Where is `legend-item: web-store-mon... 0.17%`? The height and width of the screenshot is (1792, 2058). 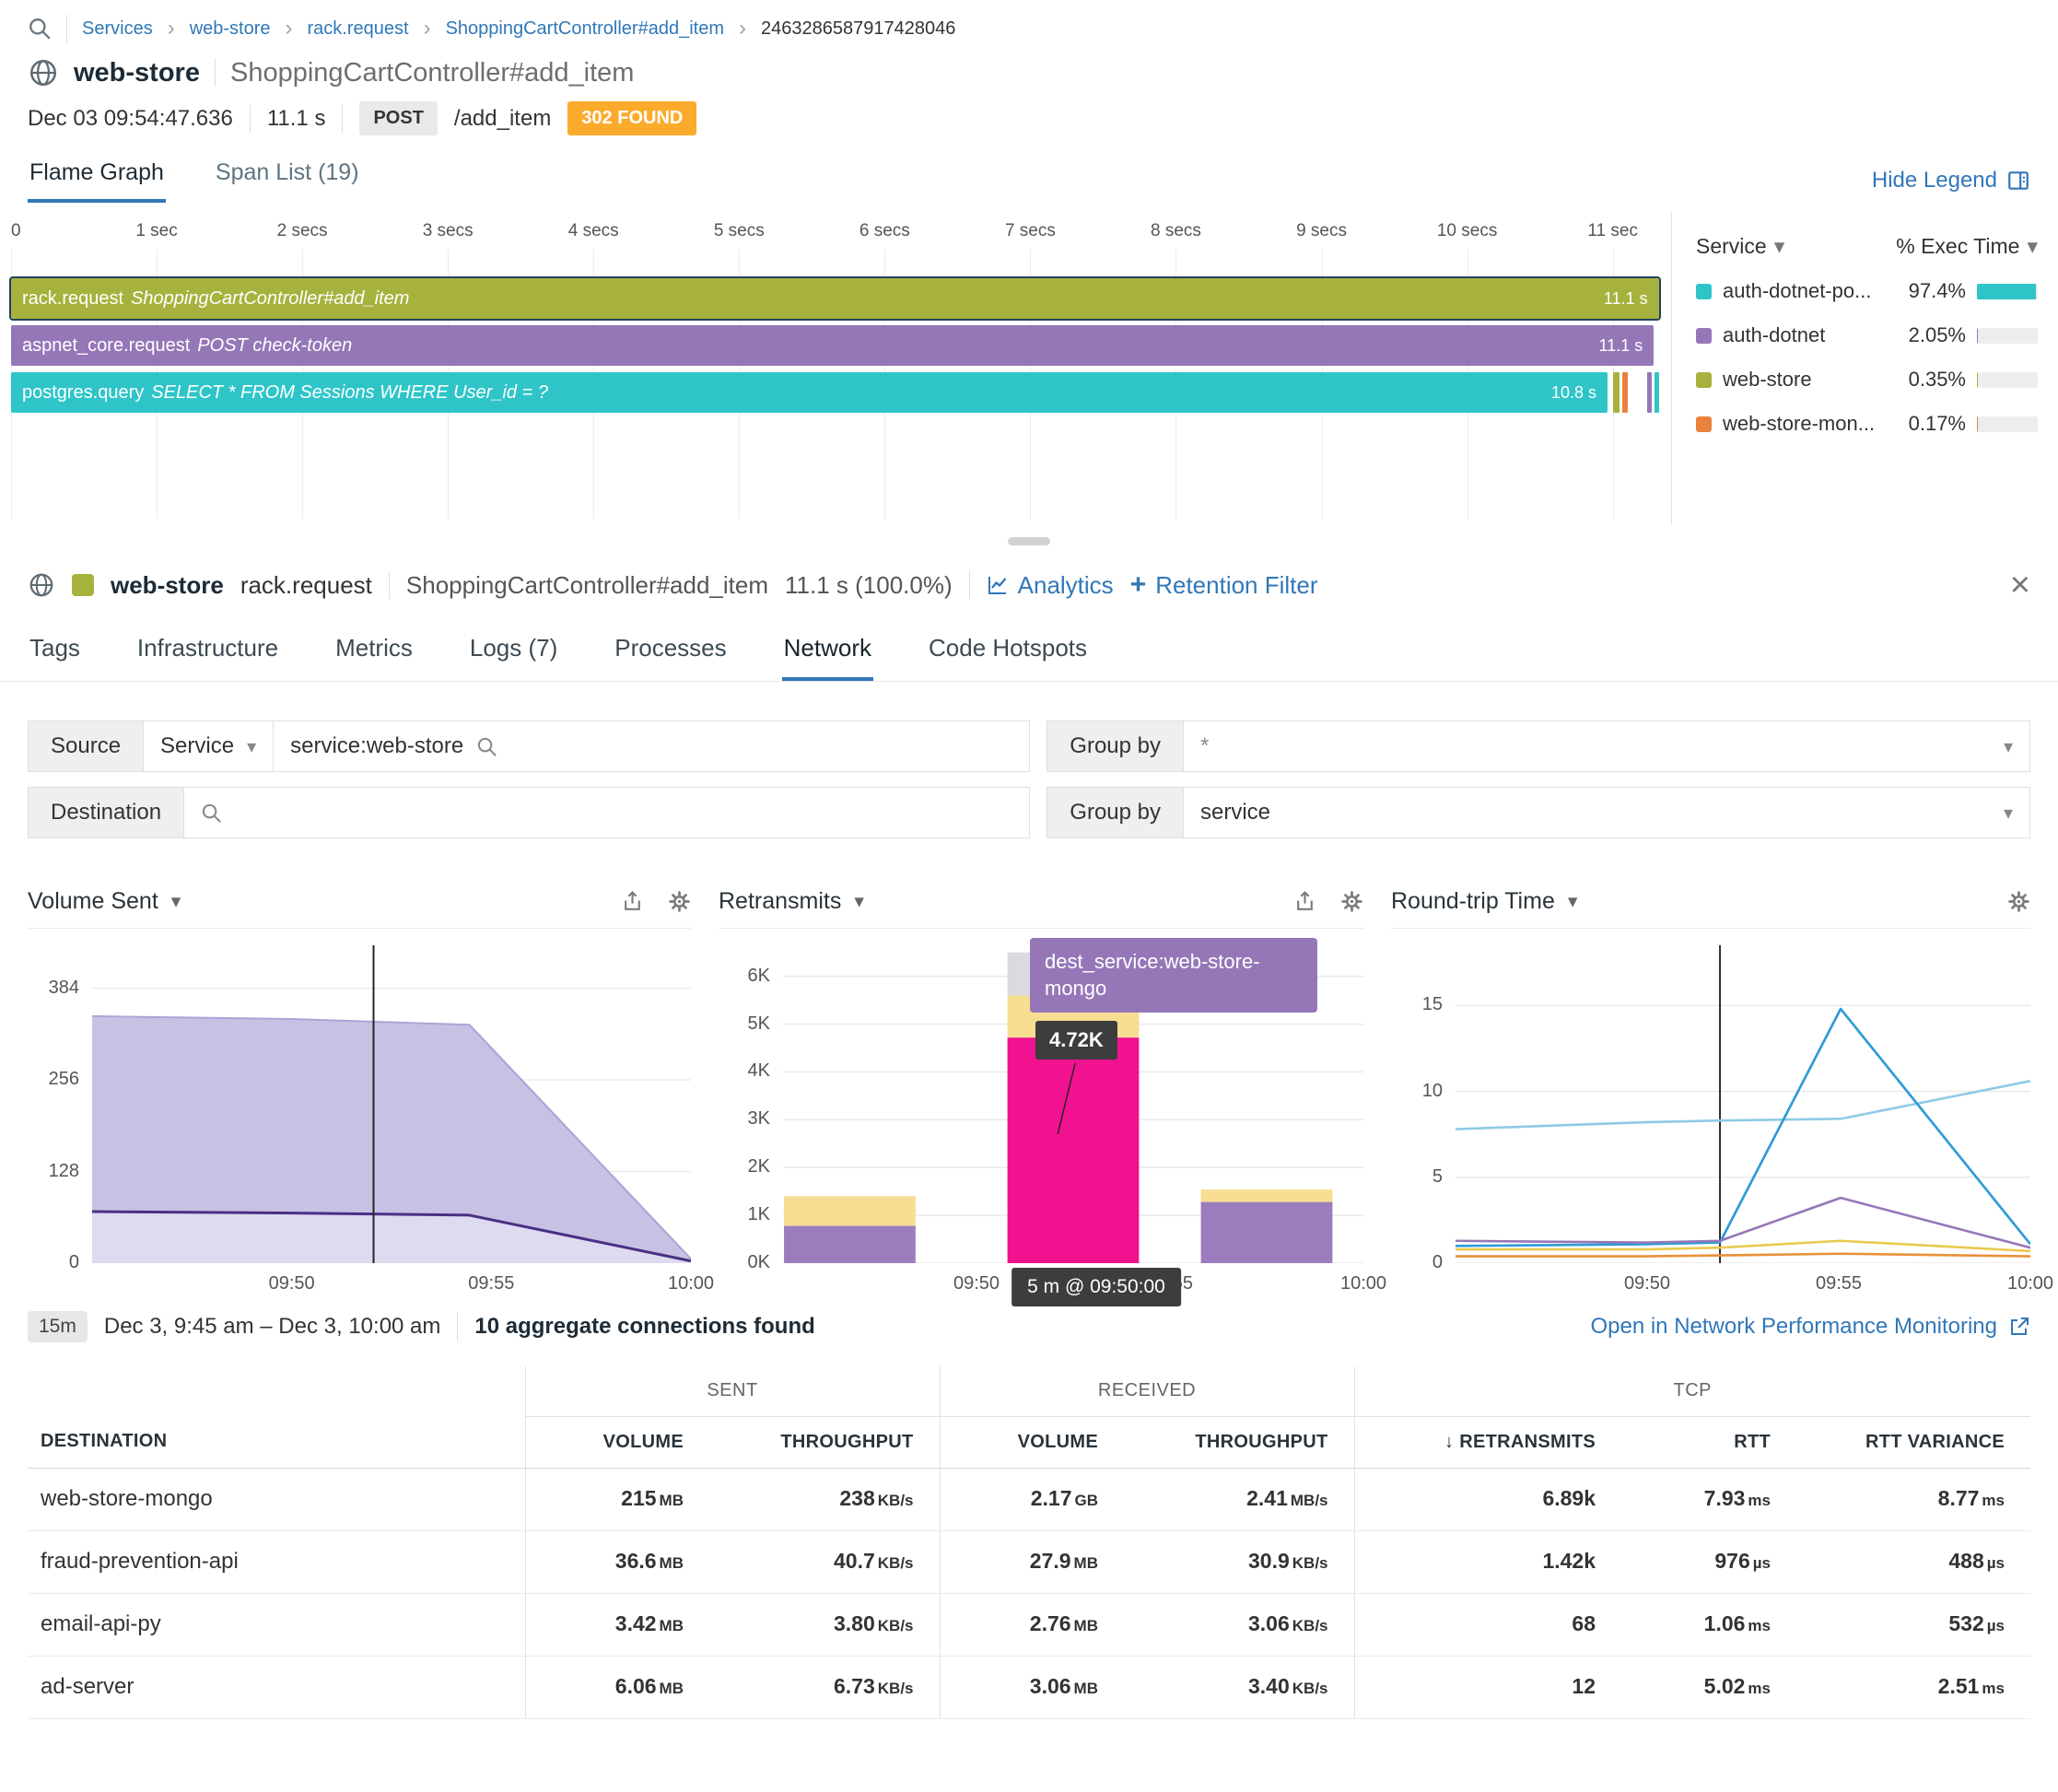 legend-item: web-store-mon... 0.17% is located at coordinates (1867, 424).